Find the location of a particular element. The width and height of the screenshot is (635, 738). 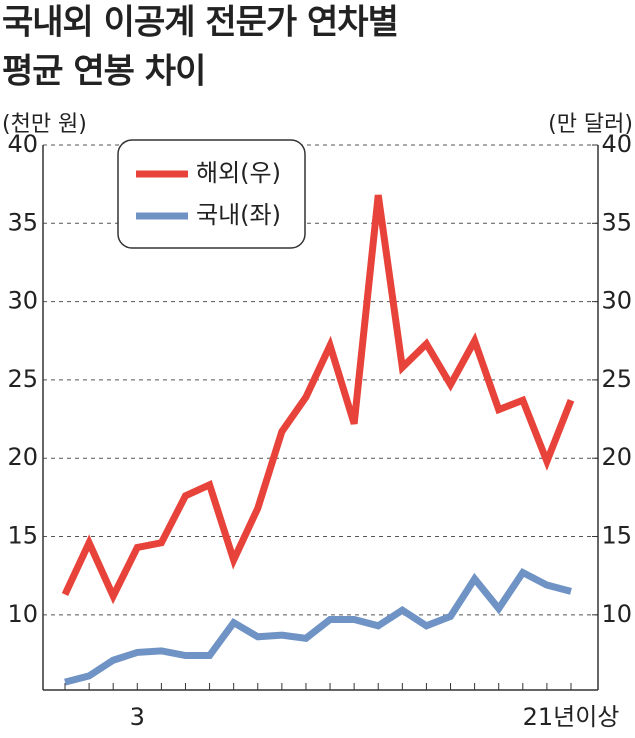

x-tick-label: 21년이상 is located at coordinates (571, 717).